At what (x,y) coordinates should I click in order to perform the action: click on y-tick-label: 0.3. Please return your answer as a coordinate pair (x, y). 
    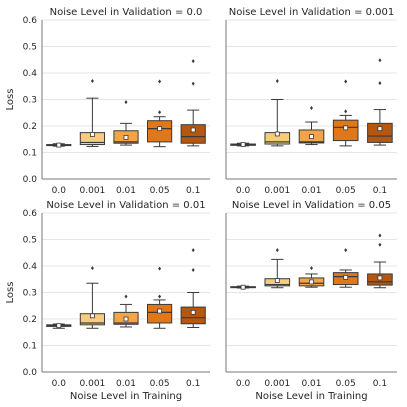
    Looking at the image, I should click on (30, 294).